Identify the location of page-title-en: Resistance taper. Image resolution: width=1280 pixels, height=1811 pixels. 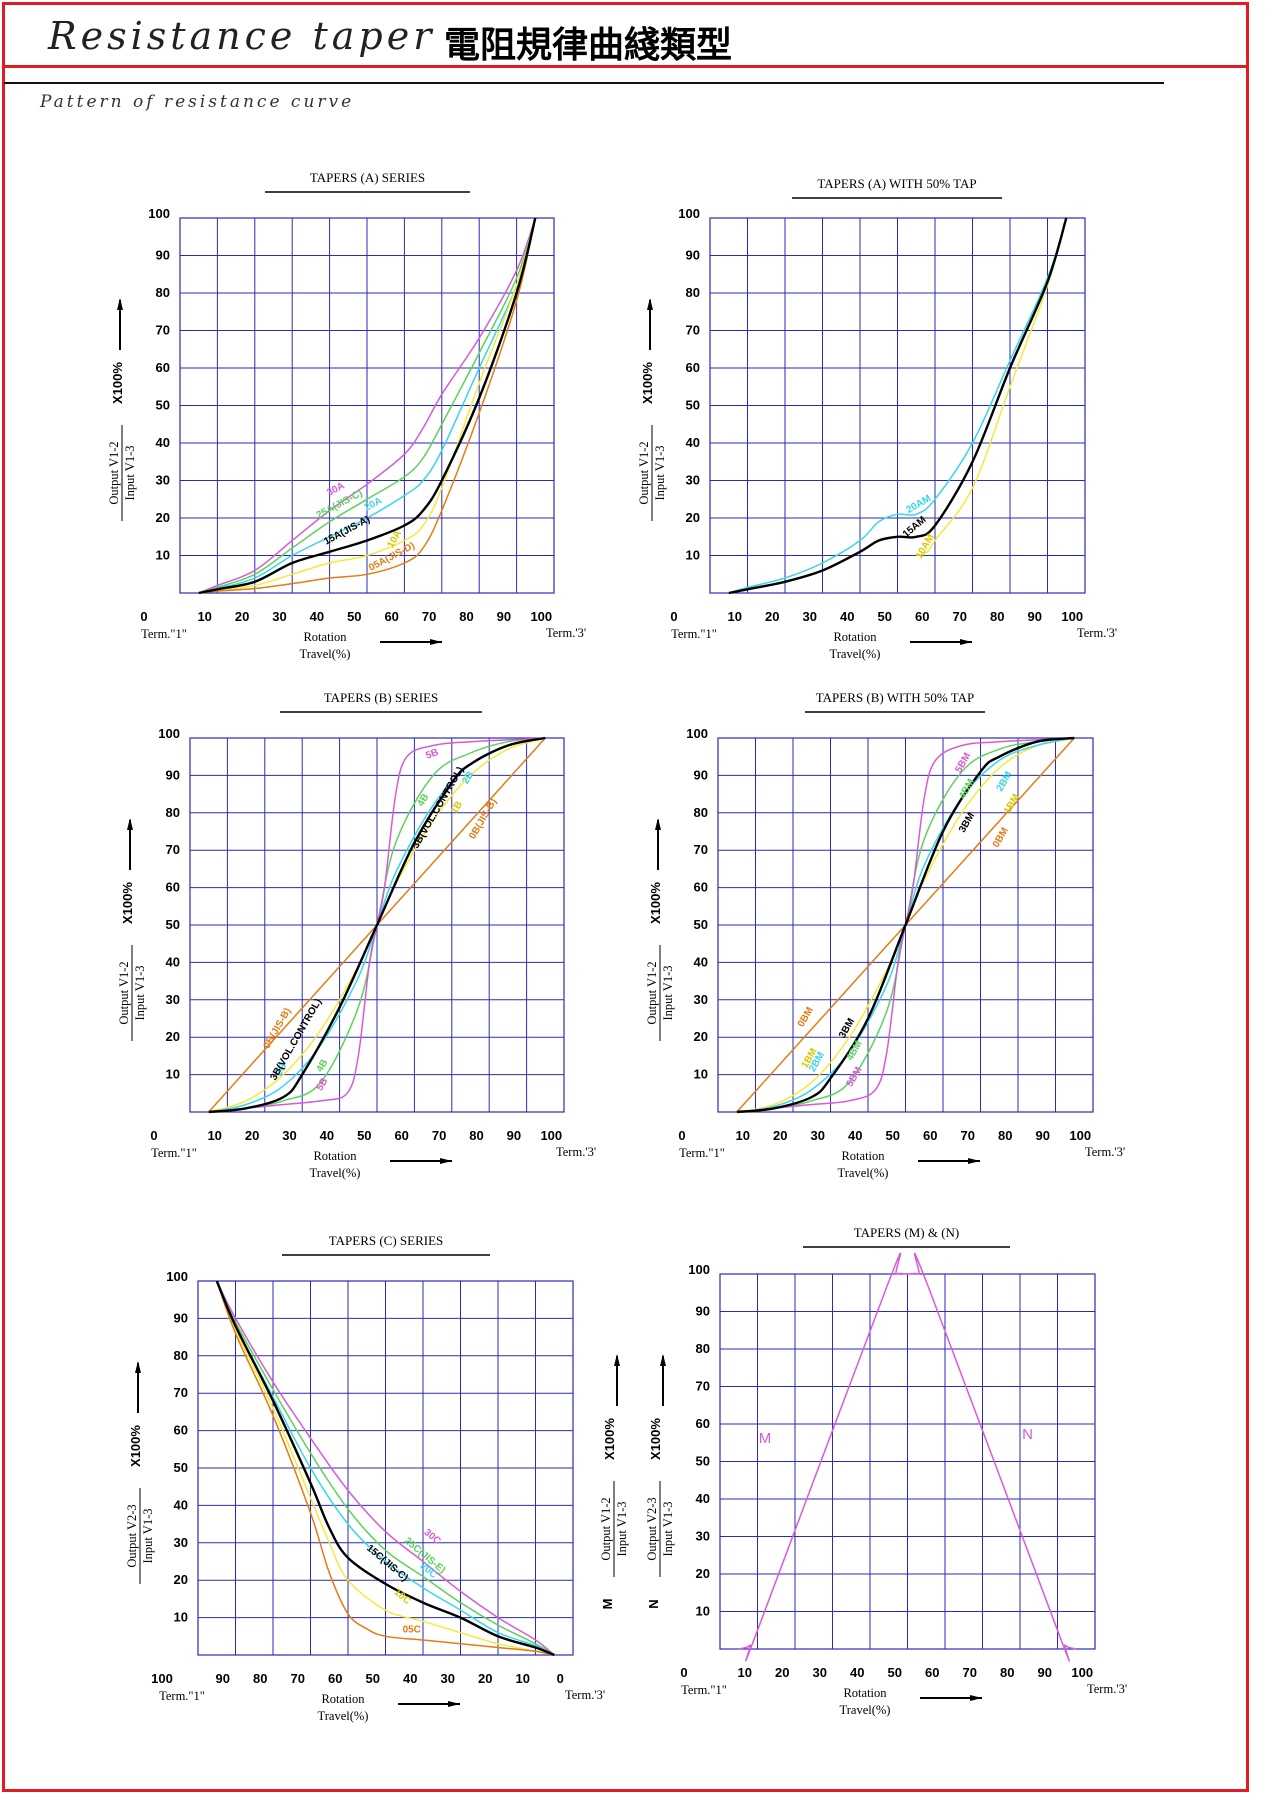
(242, 36).